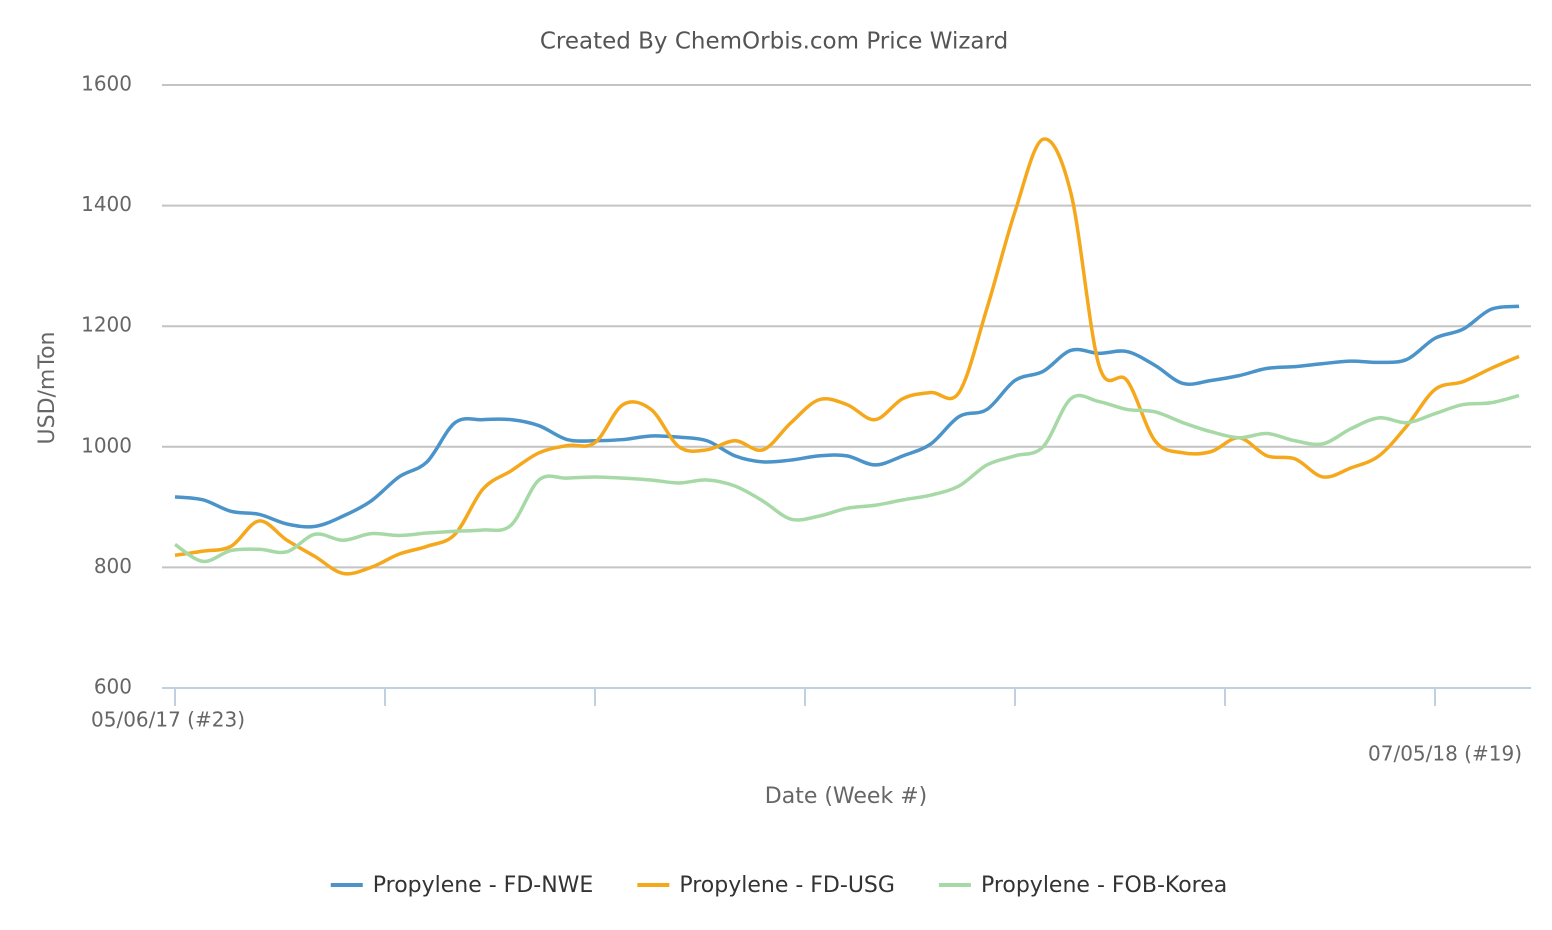  I want to click on y-tick-label: 1400, so click(106, 204).